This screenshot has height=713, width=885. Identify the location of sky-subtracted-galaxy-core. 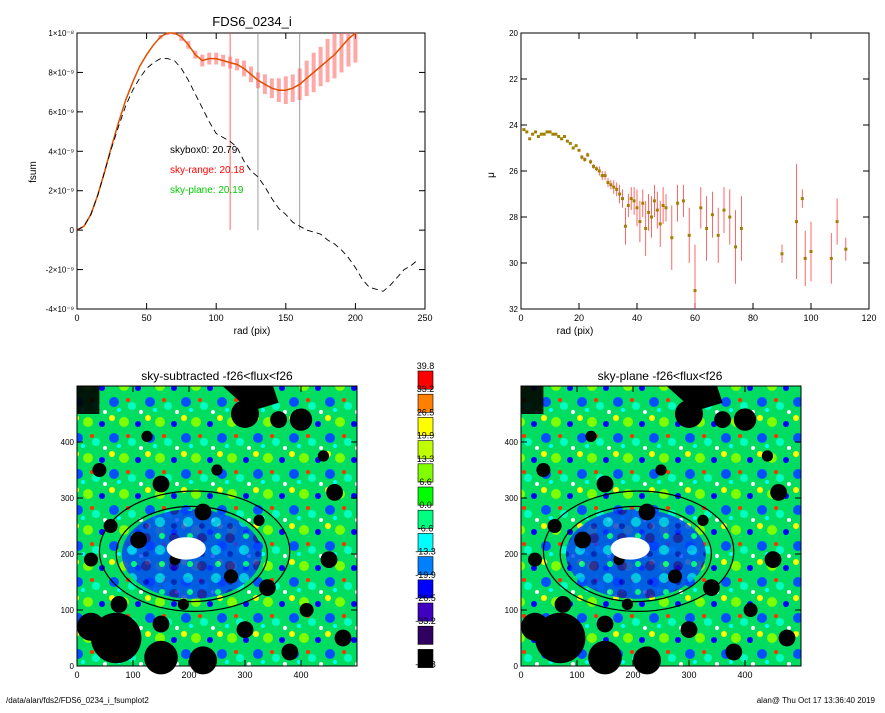
(186, 548).